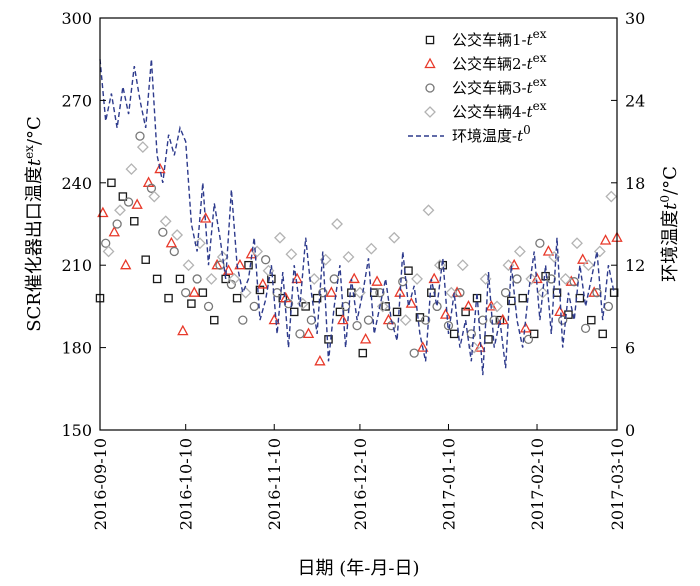 The height and width of the screenshot is (586, 700). Describe the element at coordinates (186, 484) in the screenshot. I see `x-tick-label: 2016-10-10` at that location.